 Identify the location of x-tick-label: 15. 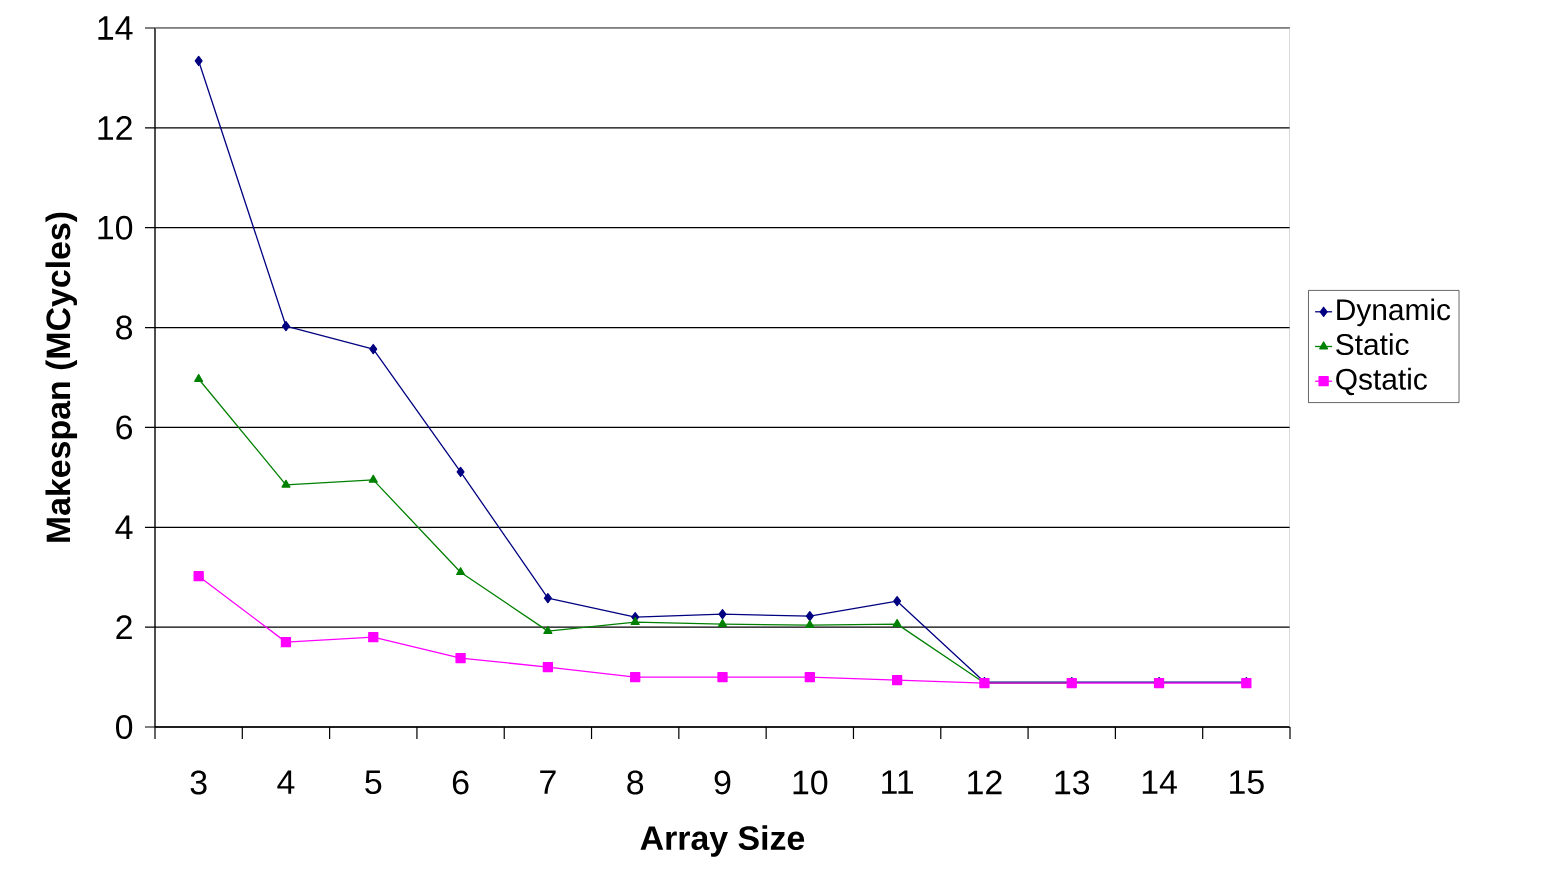
(1247, 782).